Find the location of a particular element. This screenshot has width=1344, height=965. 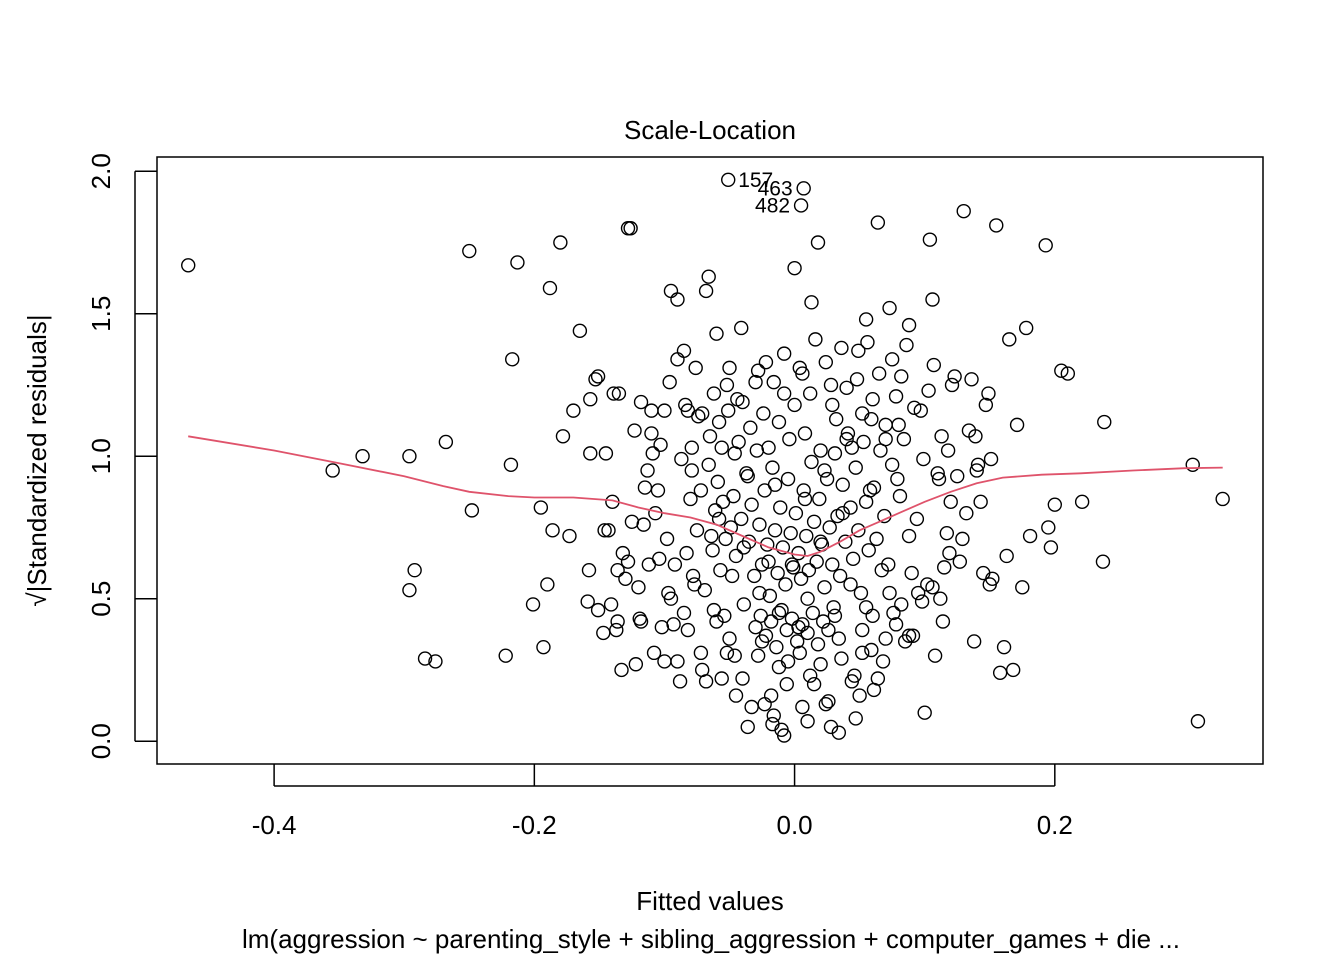

x-tick-label: 0.2 is located at coordinates (1055, 825).